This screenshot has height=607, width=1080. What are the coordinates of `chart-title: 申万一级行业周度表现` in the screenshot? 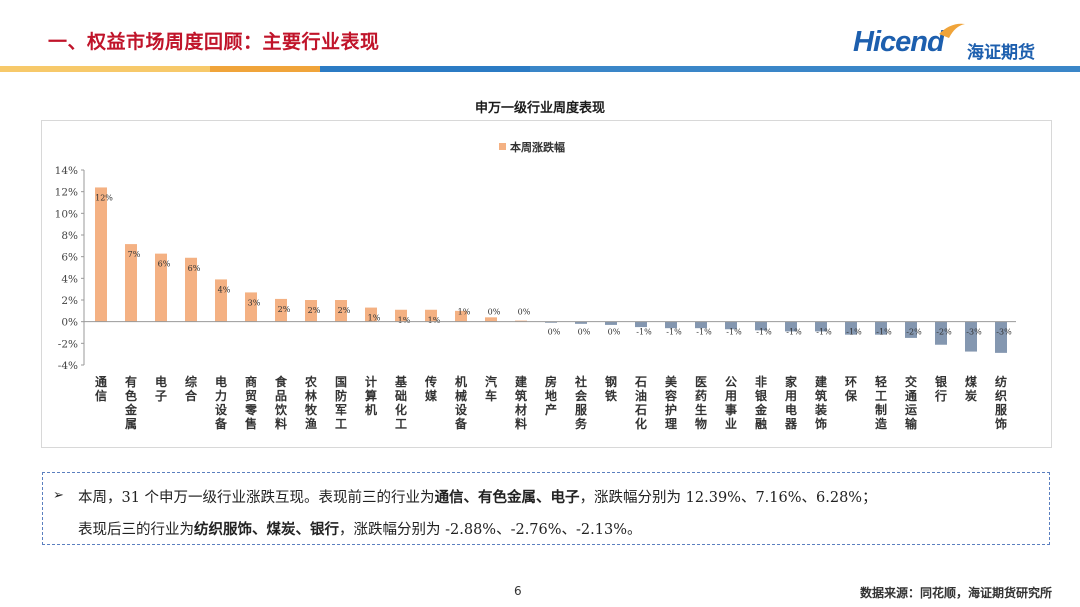 It's located at (539, 108).